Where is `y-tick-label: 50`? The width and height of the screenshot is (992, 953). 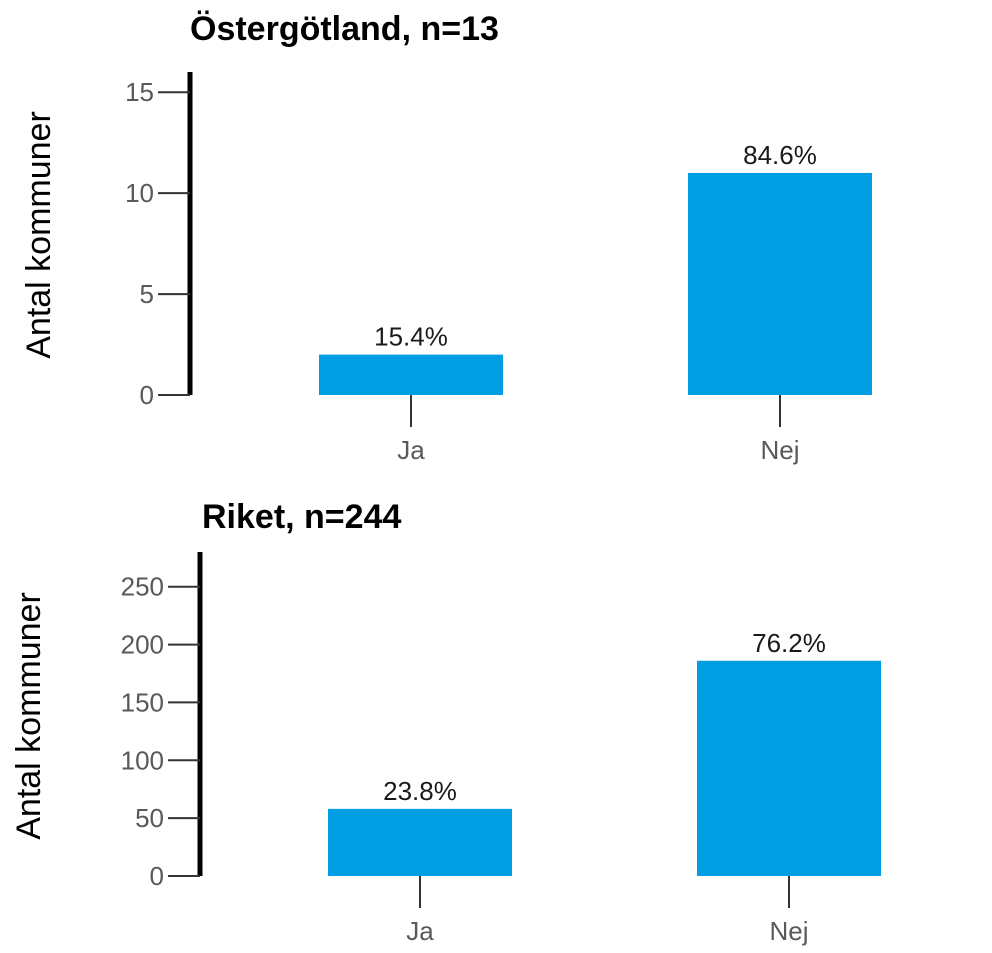
y-tick-label: 50 is located at coordinates (149, 818).